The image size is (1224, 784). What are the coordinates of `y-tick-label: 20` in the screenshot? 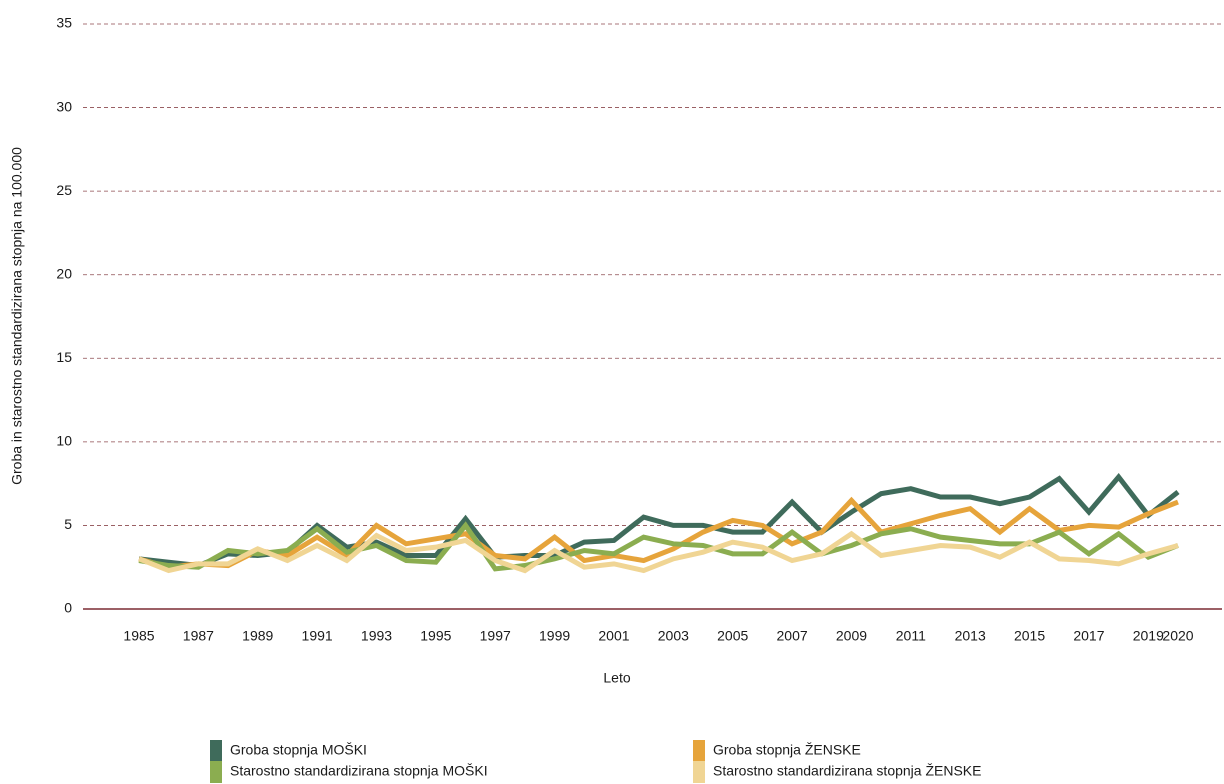 It's located at (64, 273).